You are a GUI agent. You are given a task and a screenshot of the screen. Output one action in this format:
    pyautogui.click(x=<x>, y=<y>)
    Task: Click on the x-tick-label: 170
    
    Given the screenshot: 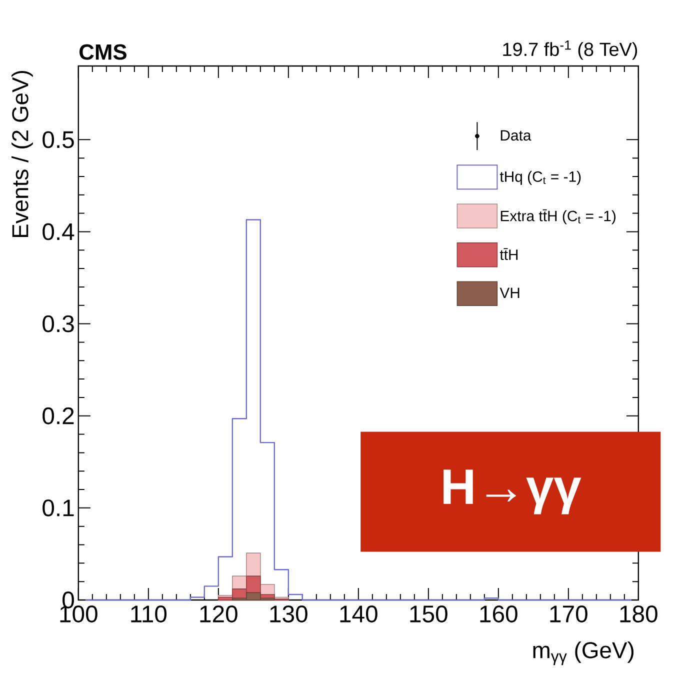 What is the action you would take?
    pyautogui.click(x=569, y=614)
    